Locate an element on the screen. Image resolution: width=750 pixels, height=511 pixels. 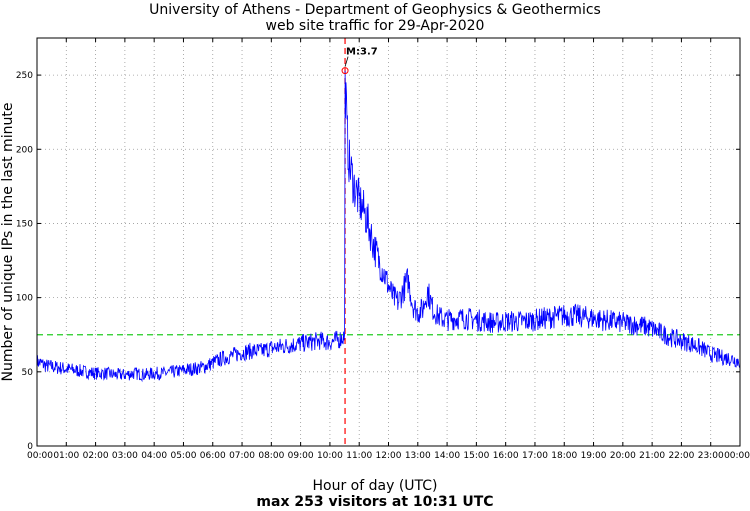
x-tick-label: 20:00 is located at coordinates (623, 456).